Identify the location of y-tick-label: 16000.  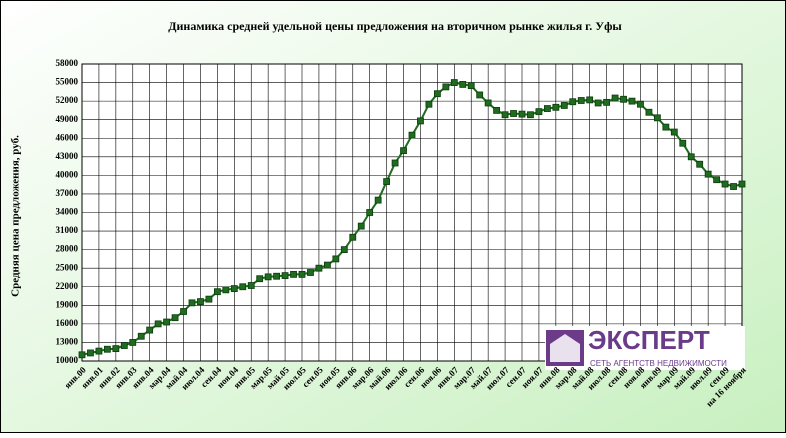
(67, 323).